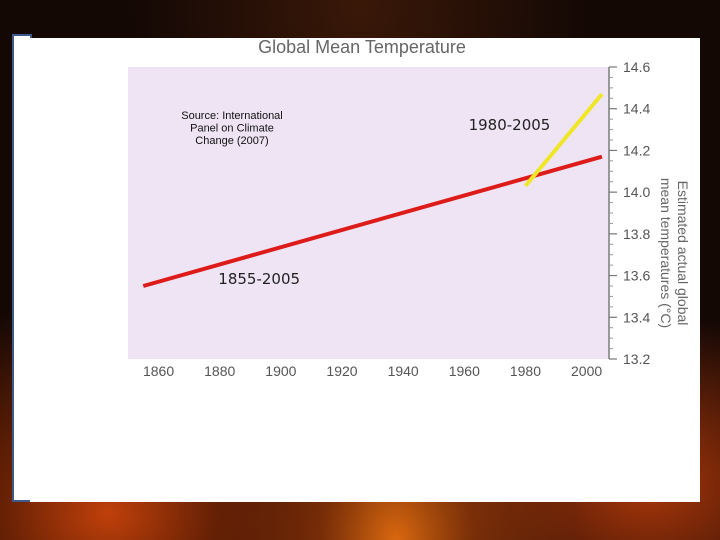  I want to click on y-tick-label: 14.2, so click(636, 150).